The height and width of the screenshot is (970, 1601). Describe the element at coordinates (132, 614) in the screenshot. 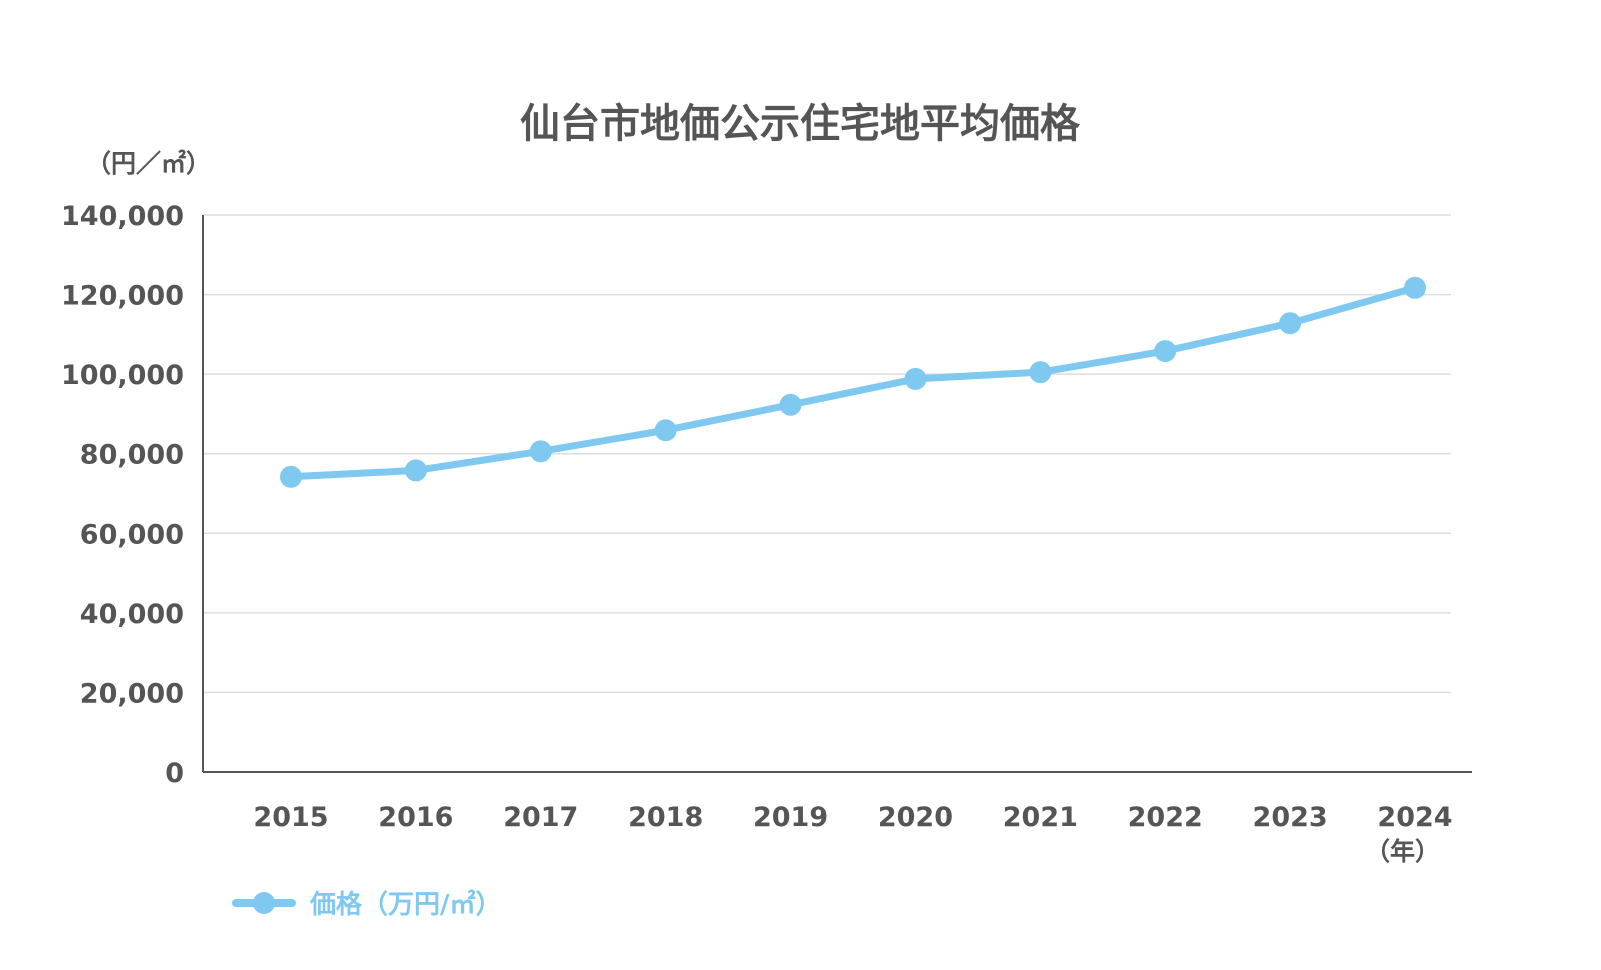

I see `y-tick-label: 40,000` at that location.